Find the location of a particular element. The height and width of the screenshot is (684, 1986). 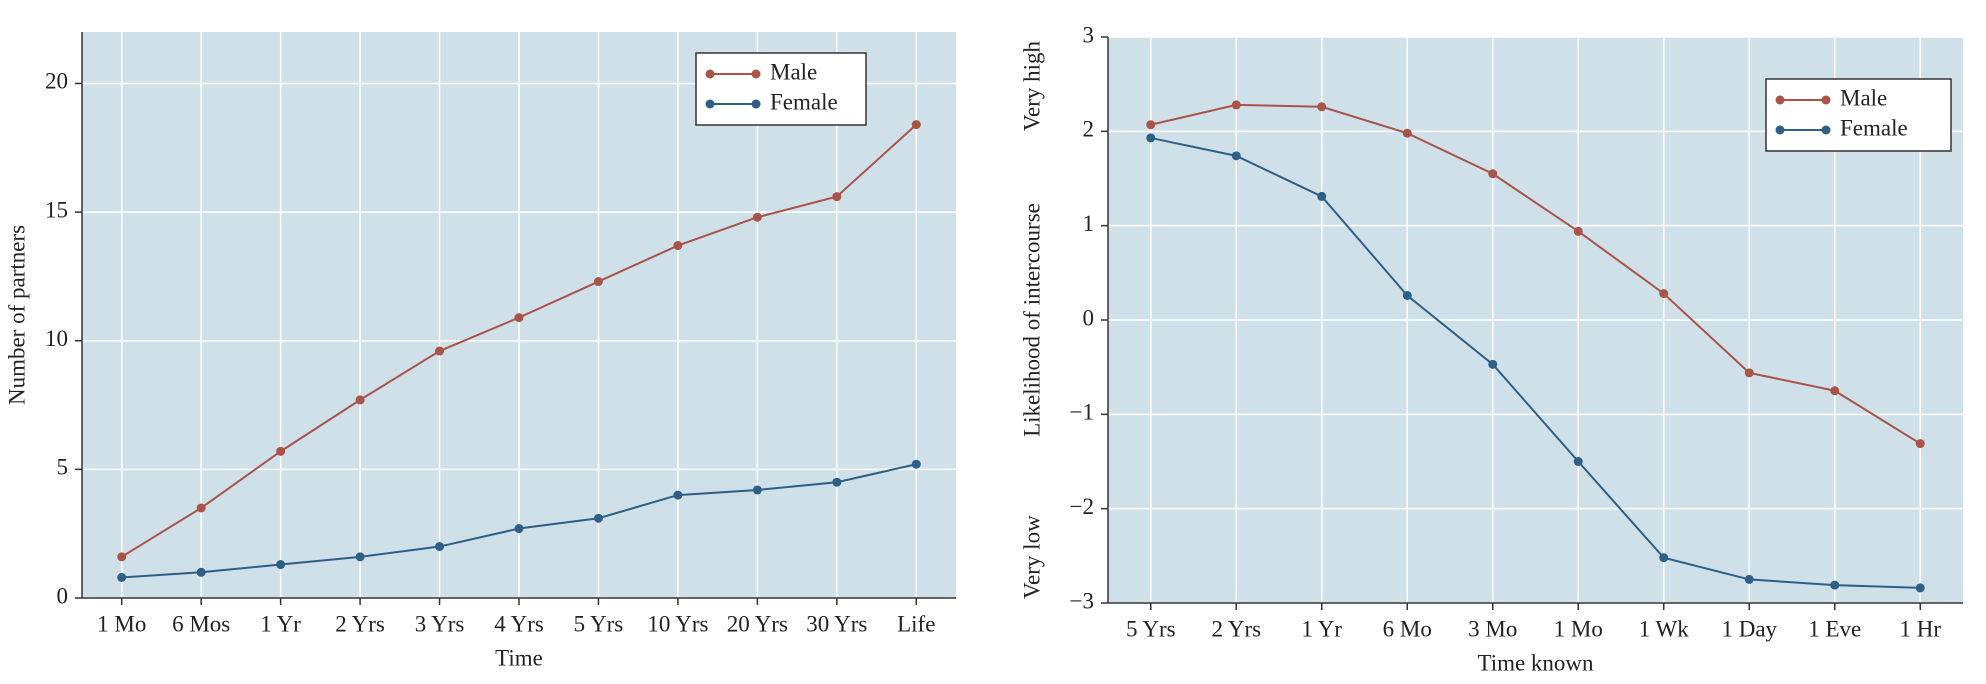

x-tick-label: 3 Yrs is located at coordinates (440, 623).